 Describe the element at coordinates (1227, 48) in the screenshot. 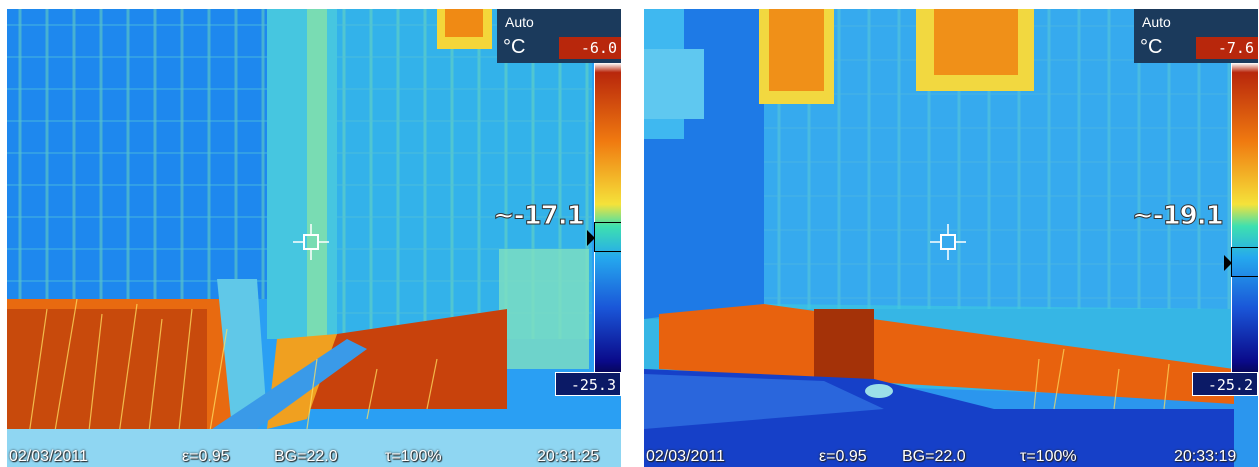

I see `scale-max-value: -7.6` at that location.